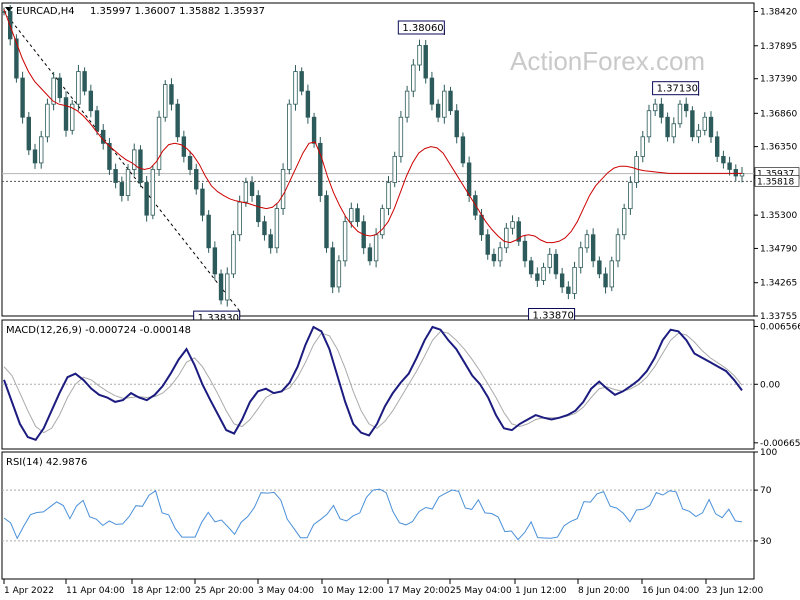  I want to click on time-tick-label: 17 May 20:00, so click(419, 591).